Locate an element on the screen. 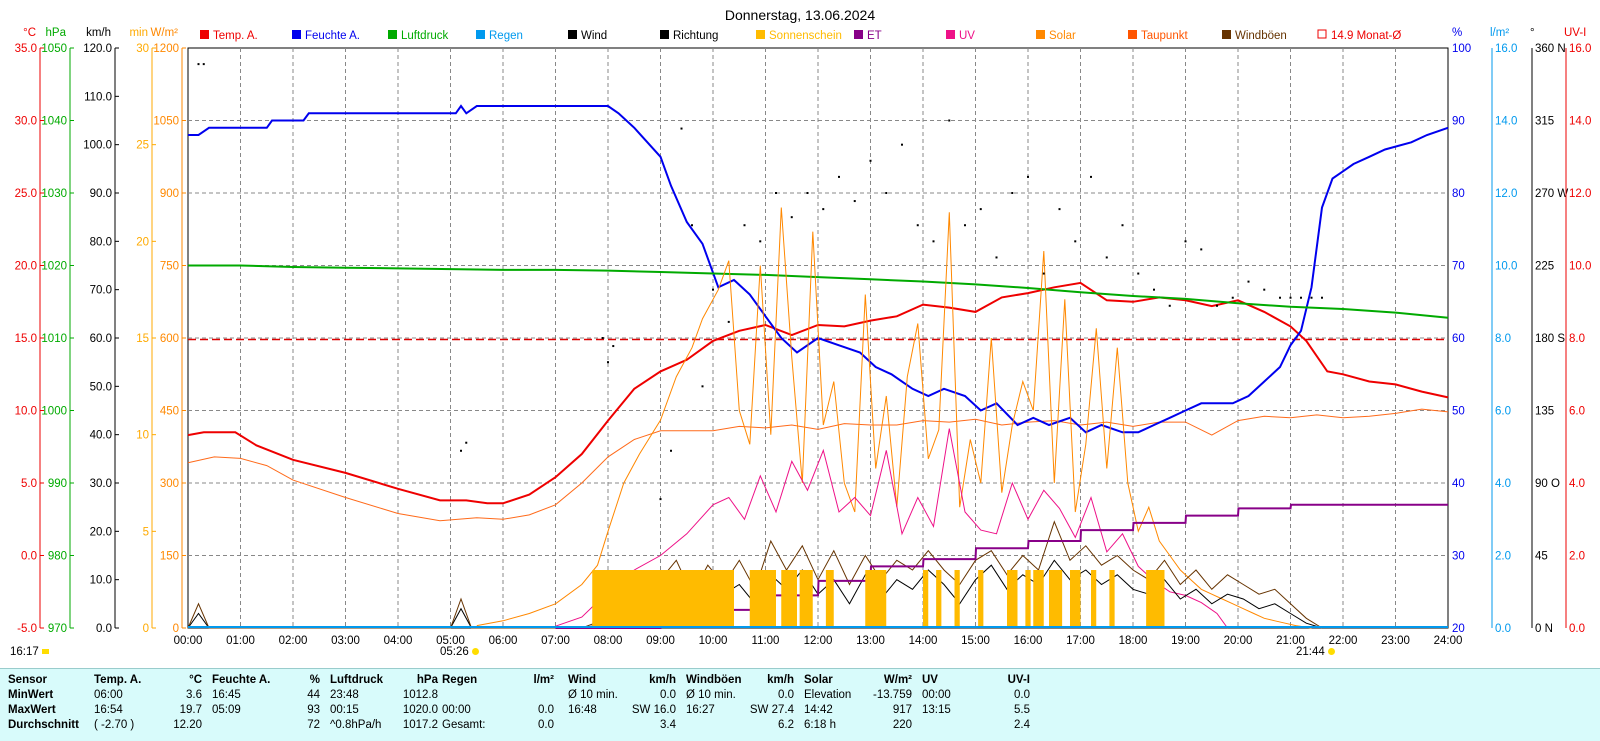  left-axis-tick-label: 90.0 is located at coordinates (101, 194).